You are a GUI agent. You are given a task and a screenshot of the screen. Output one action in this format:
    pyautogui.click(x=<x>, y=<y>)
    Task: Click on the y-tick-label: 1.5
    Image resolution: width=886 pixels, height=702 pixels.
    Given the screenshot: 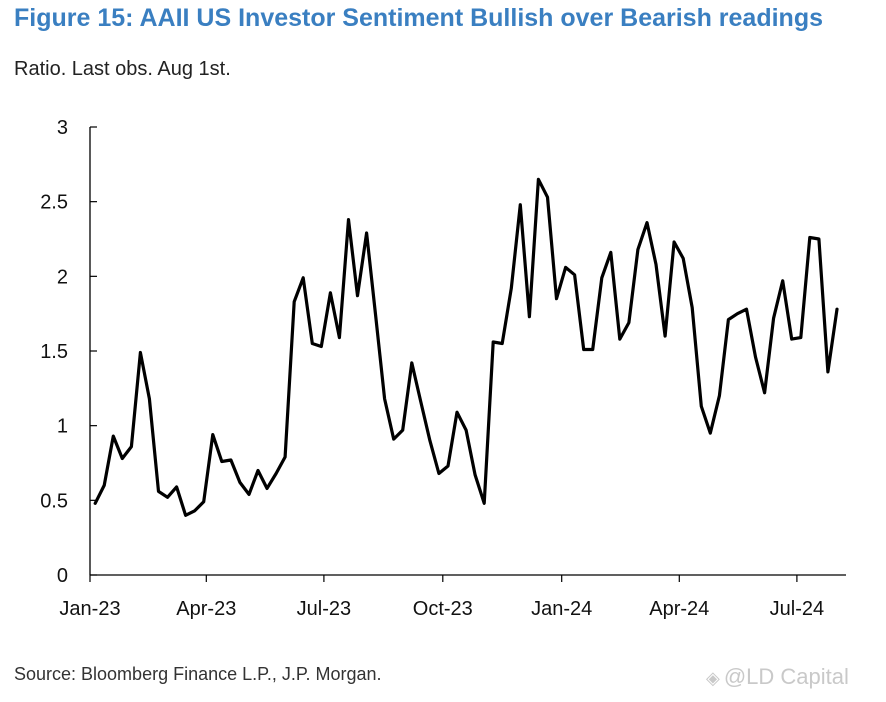 What is the action you would take?
    pyautogui.click(x=54, y=352)
    